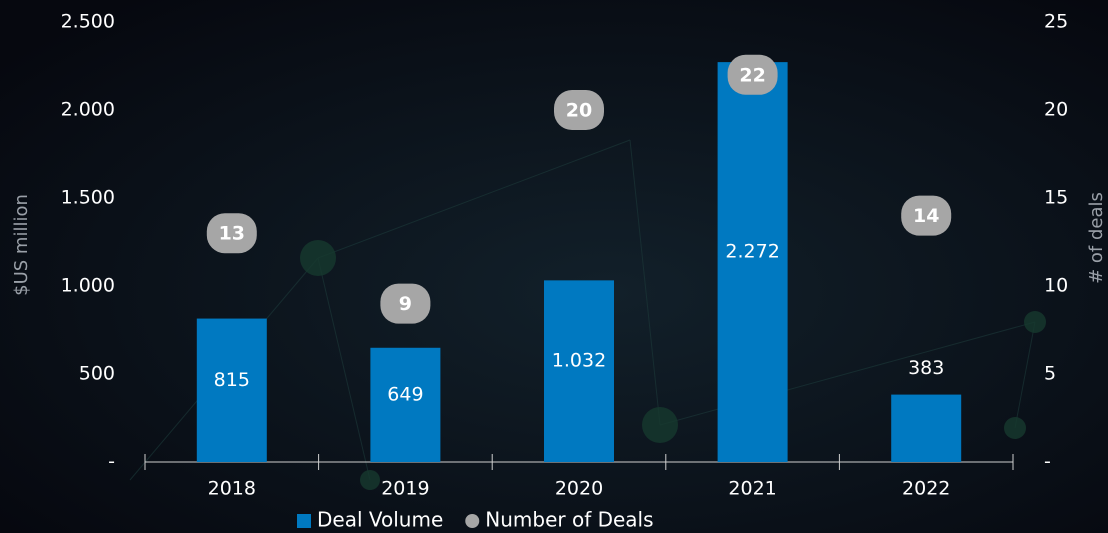  I want to click on legend-label: Number of Deals, so click(569, 520).